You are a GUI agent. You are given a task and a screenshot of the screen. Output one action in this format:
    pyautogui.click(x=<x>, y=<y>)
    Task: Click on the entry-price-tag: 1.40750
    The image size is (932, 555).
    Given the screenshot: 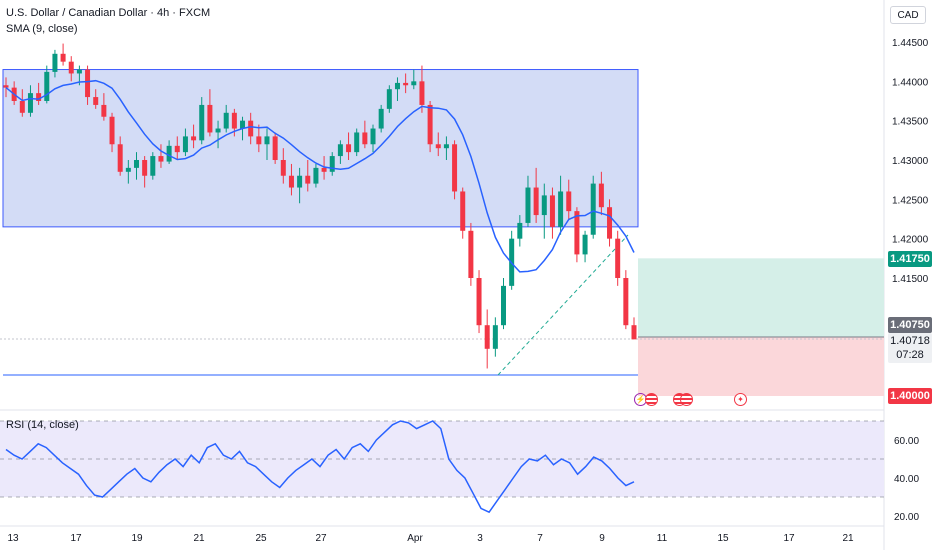 What is the action you would take?
    pyautogui.click(x=910, y=325)
    